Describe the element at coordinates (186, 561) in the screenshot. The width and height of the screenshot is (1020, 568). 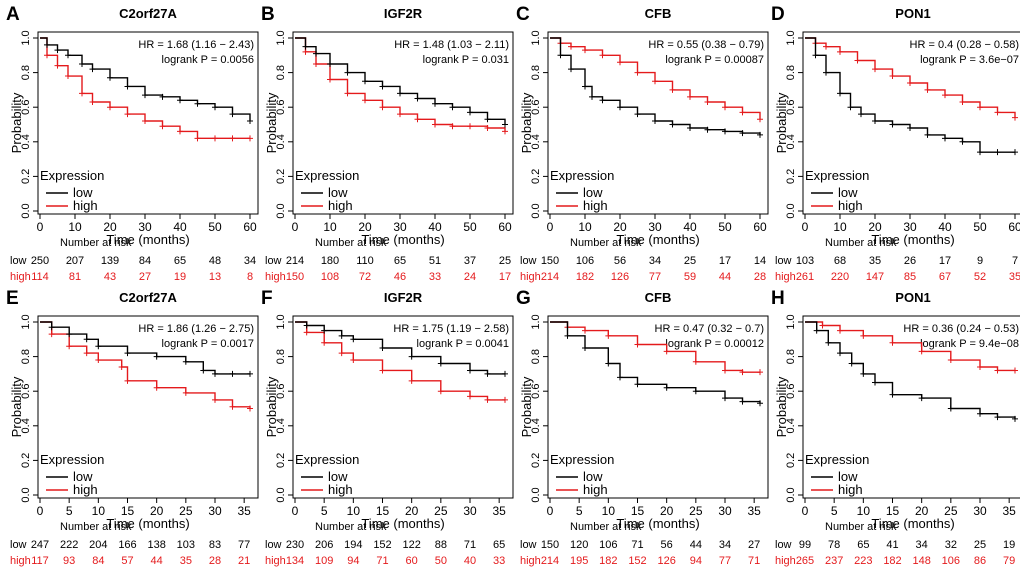
I see `risk-count-high: 35` at that location.